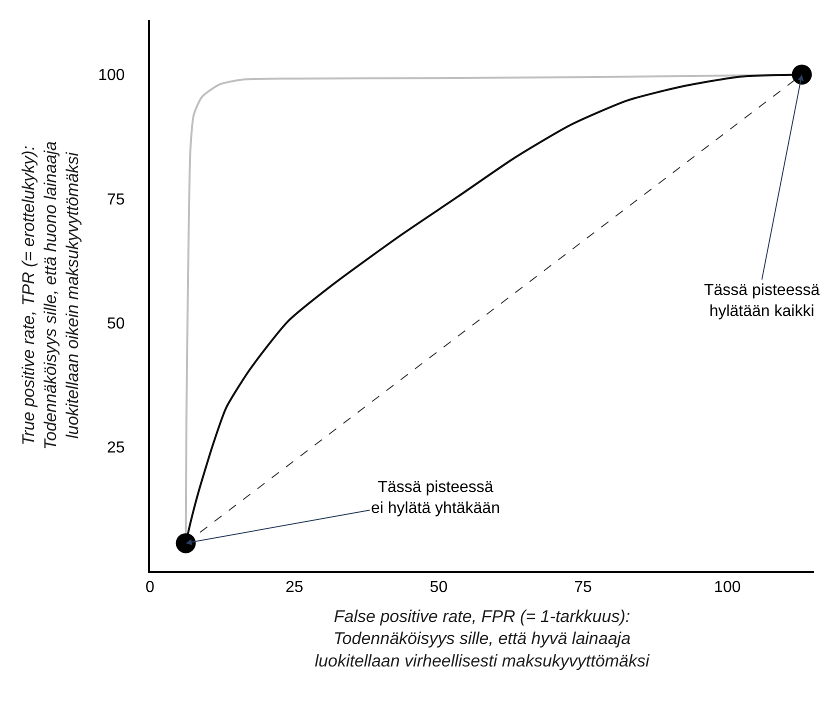 This screenshot has height=711, width=834. What do you see at coordinates (727, 587) in the screenshot?
I see `x-tick-label: 100` at bounding box center [727, 587].